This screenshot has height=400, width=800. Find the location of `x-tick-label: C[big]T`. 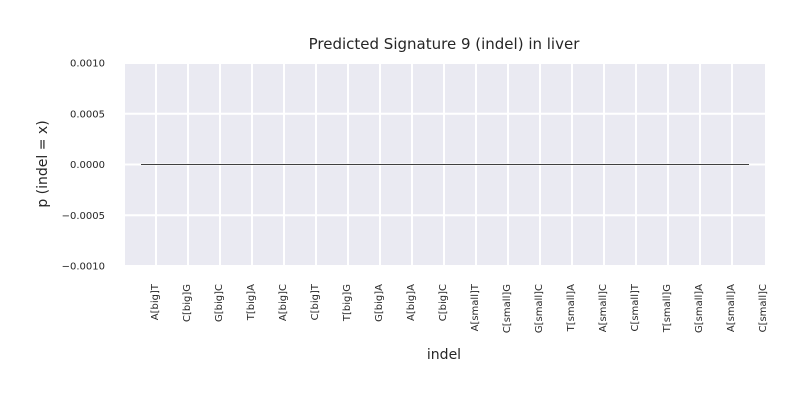

x-tick-label: C[big]T is located at coordinates (315, 301).